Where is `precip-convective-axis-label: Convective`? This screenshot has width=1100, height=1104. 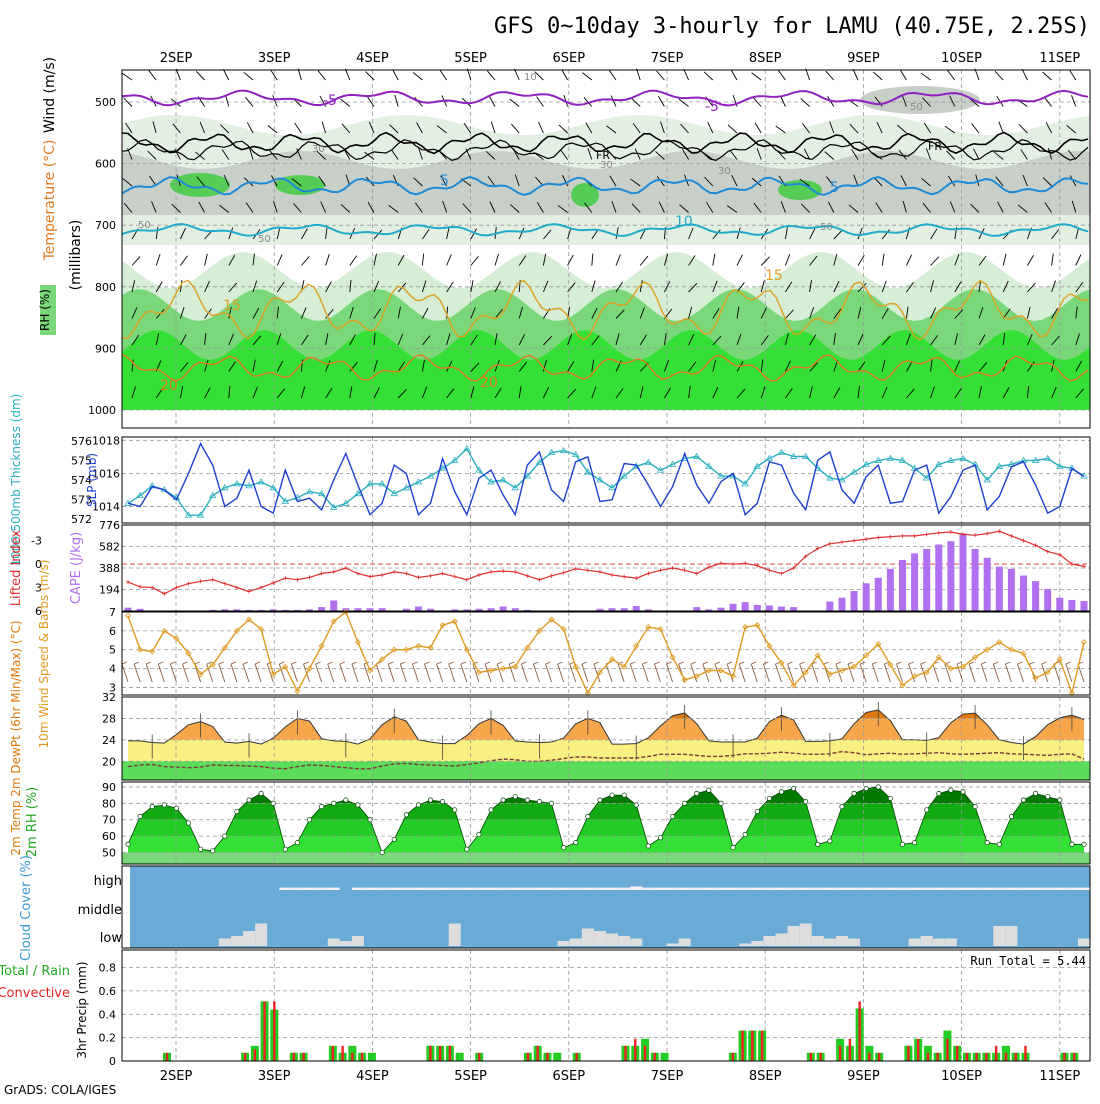 precip-convective-axis-label: Convective is located at coordinates (35, 993).